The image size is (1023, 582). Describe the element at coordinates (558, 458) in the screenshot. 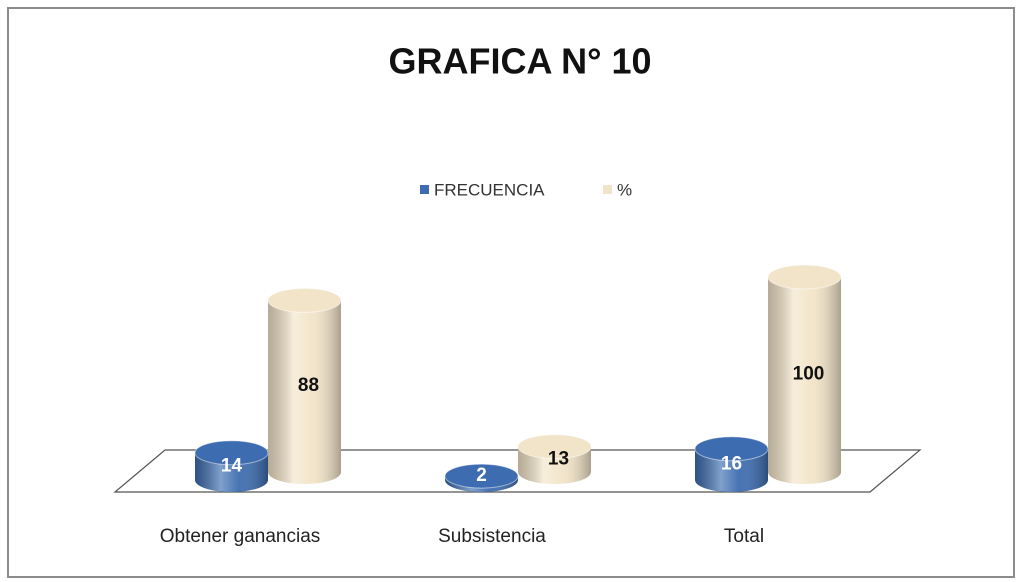

I see `data-label: 13` at that location.